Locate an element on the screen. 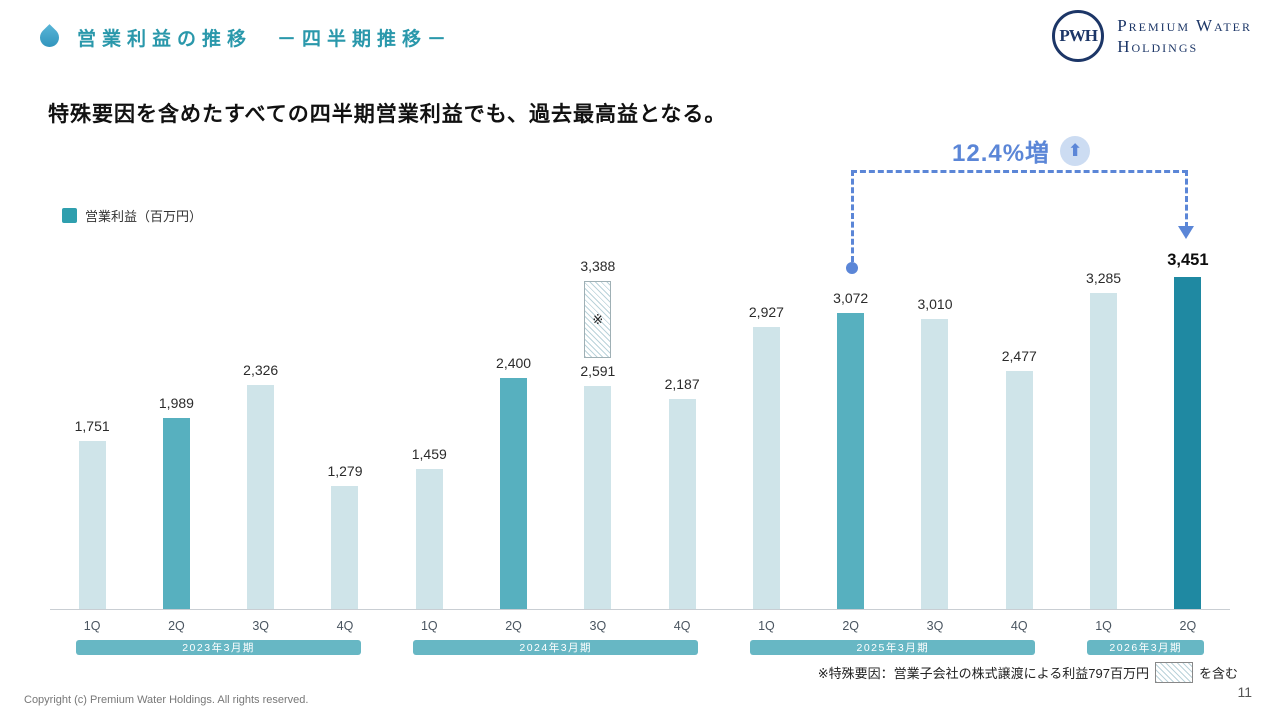  bars-row: 3,285 3,451 is located at coordinates (1145, 424).